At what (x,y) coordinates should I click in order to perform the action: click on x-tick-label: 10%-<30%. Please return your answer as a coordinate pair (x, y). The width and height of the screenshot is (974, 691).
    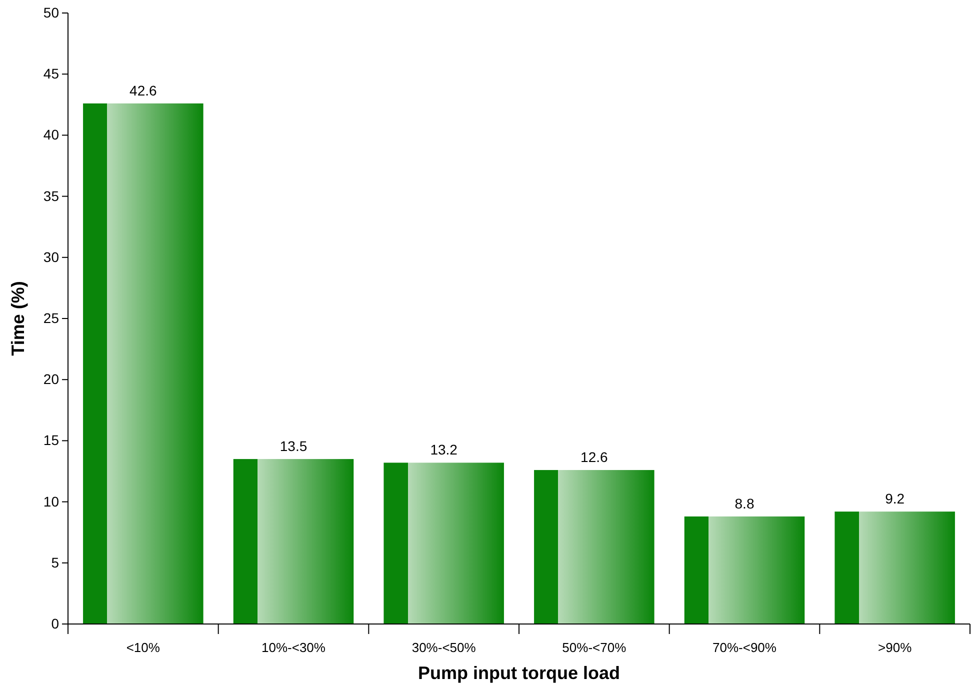
    Looking at the image, I should click on (294, 647).